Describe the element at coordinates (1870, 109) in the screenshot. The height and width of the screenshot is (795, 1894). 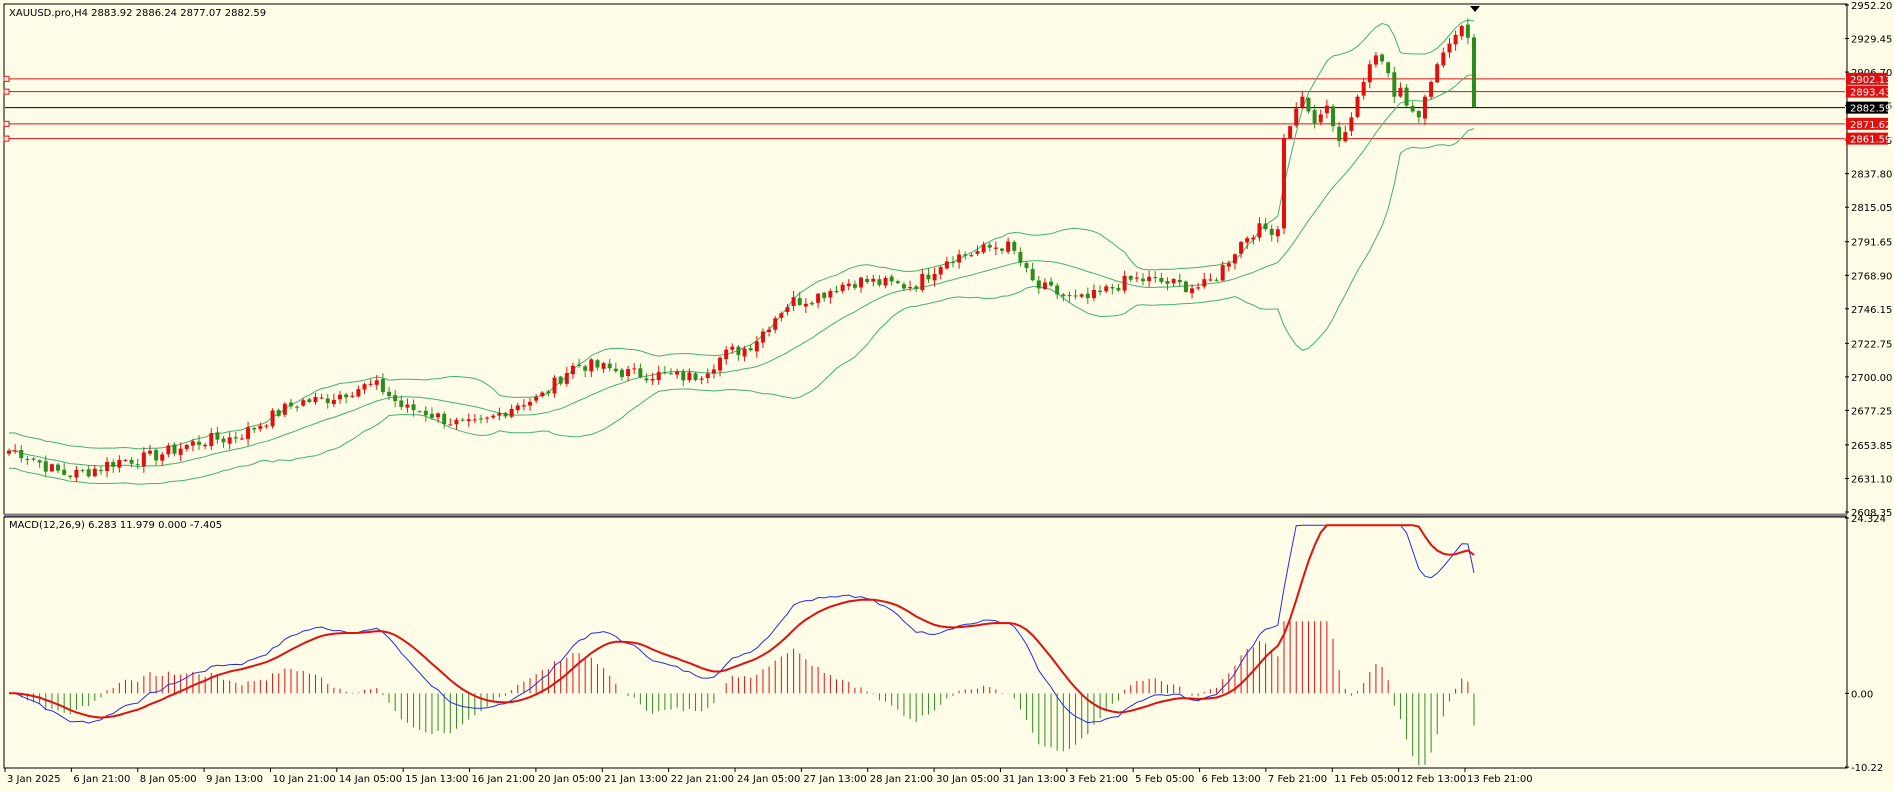
I see `bid-price-label: 2882.59` at that location.